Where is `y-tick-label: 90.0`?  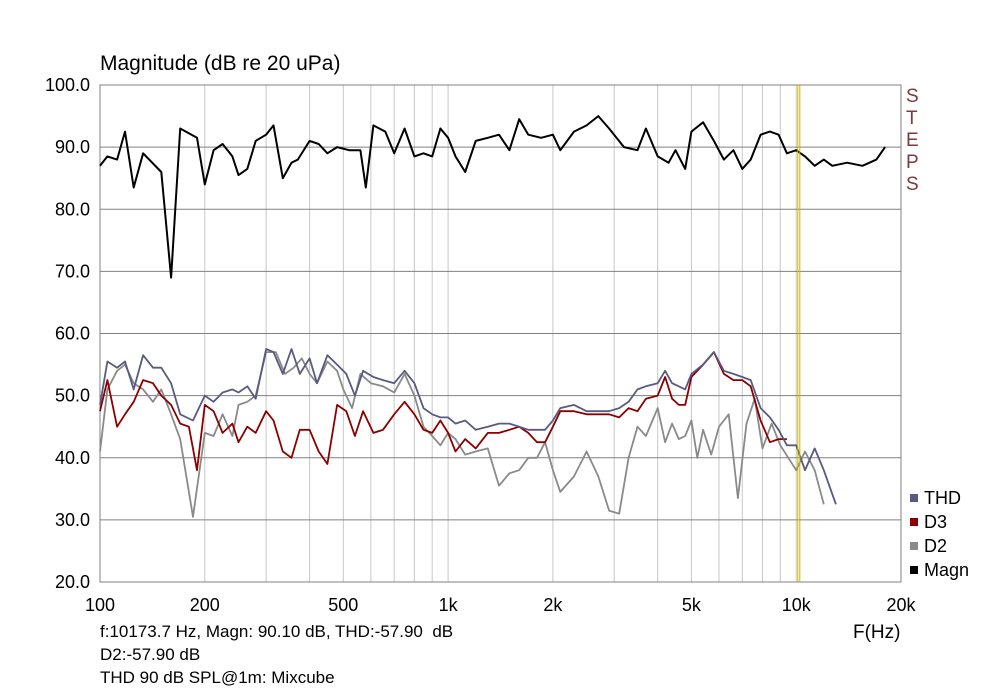 y-tick-label: 90.0 is located at coordinates (72, 147).